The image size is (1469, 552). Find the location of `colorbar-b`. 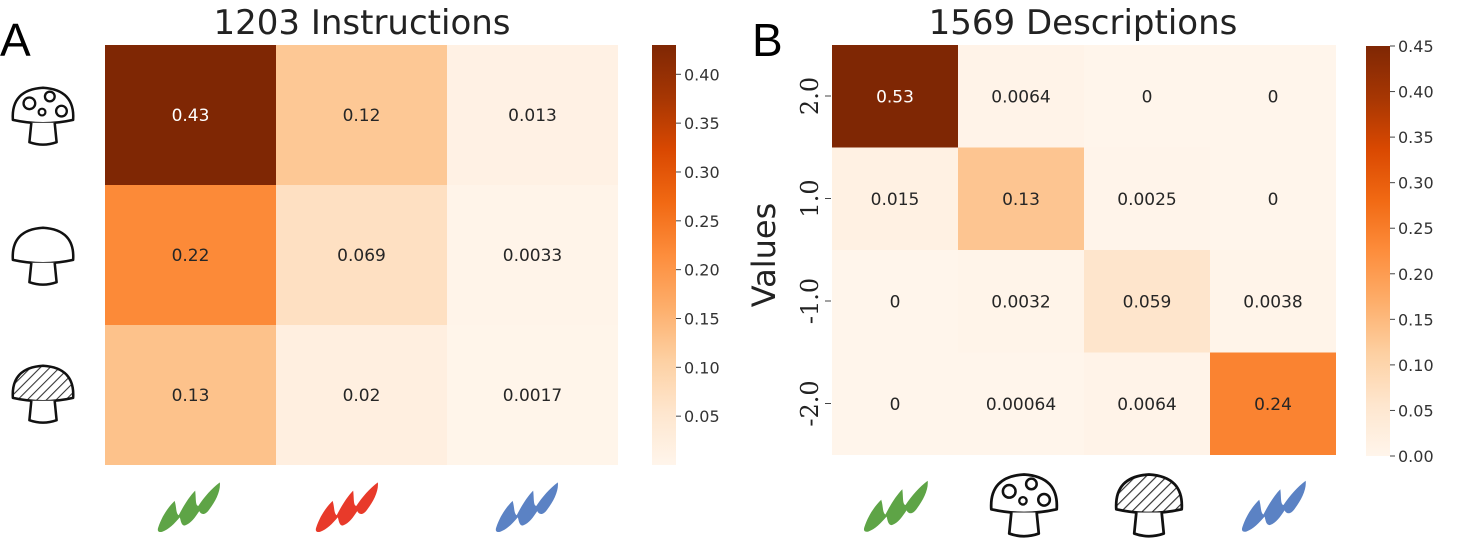

colorbar-b is located at coordinates (1378, 251).